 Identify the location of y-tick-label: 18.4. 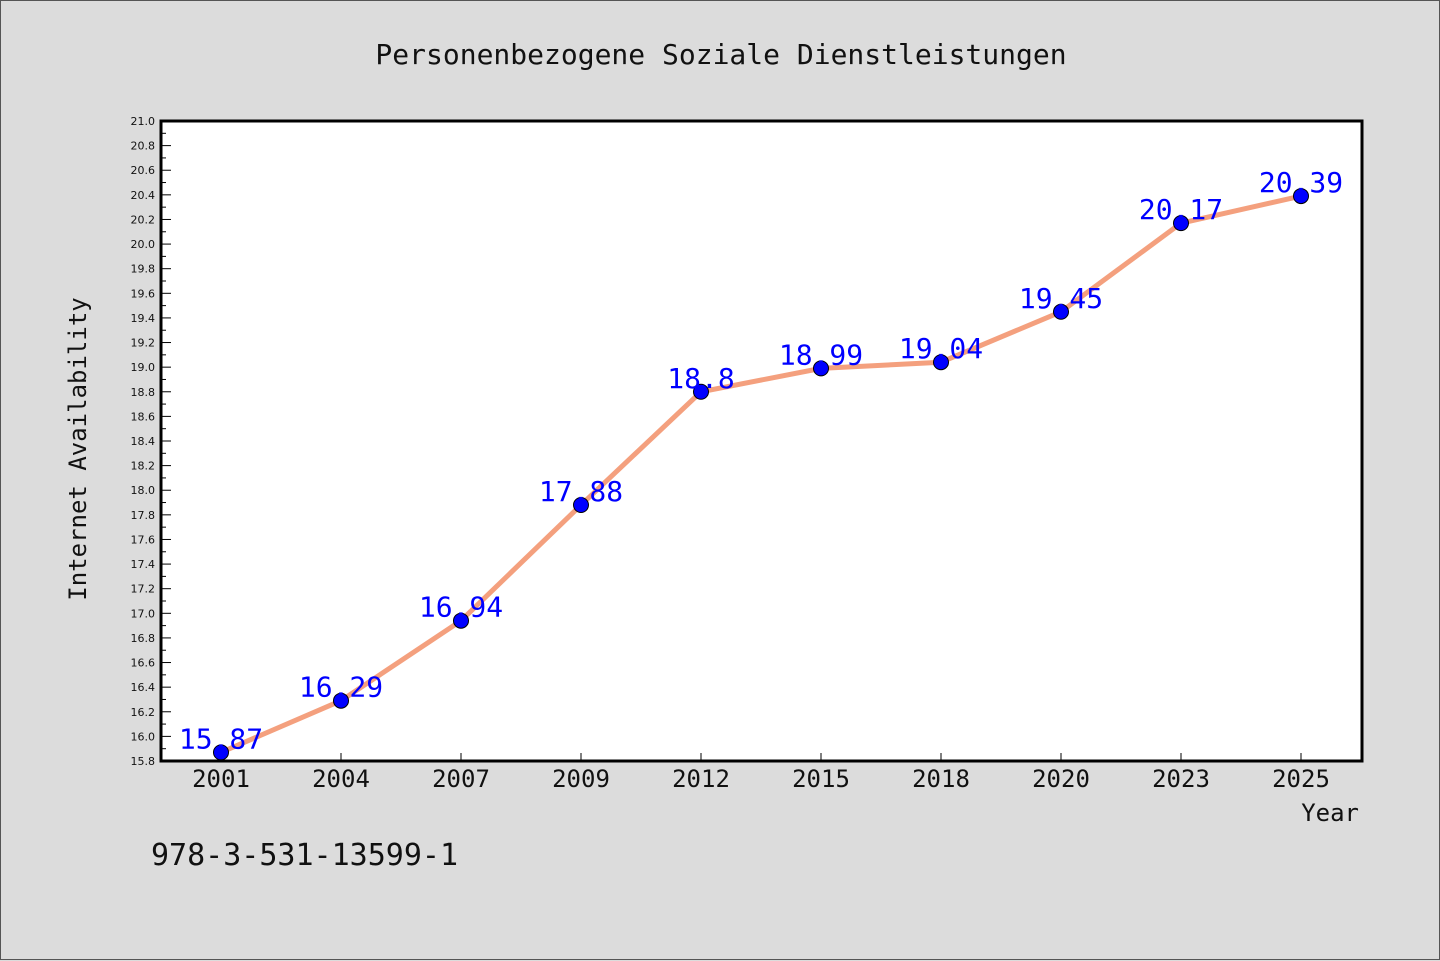
(143, 441).